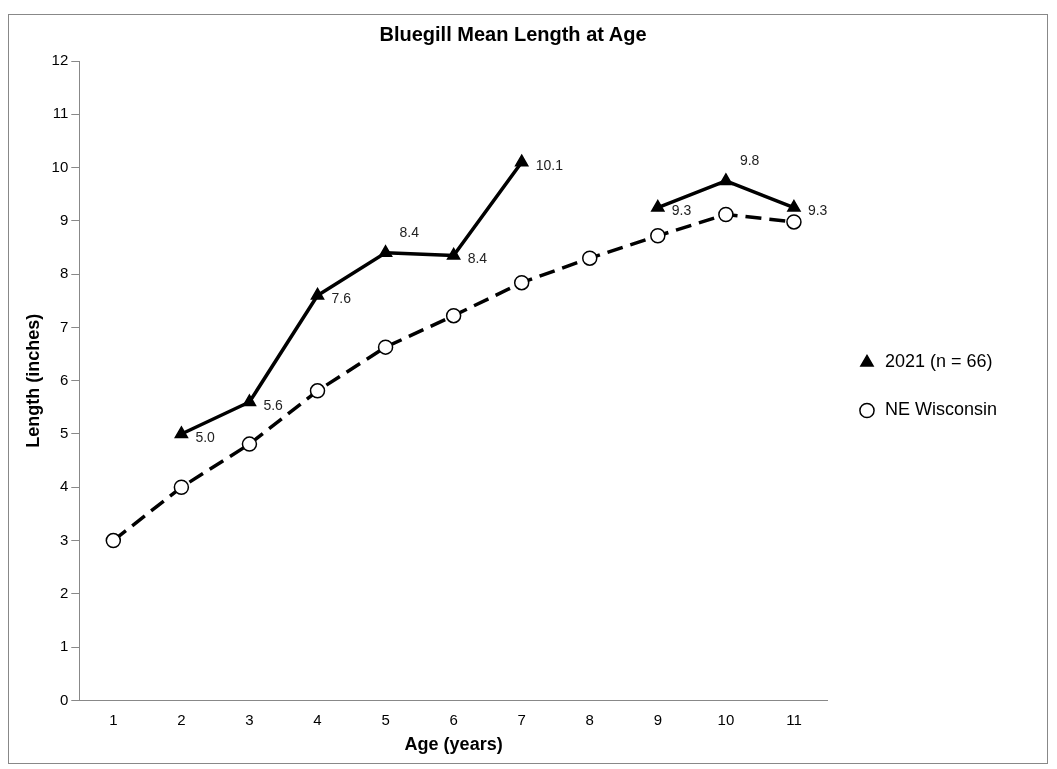 This screenshot has width=1057, height=769. I want to click on x-axis-title: Age (years), so click(453, 744).